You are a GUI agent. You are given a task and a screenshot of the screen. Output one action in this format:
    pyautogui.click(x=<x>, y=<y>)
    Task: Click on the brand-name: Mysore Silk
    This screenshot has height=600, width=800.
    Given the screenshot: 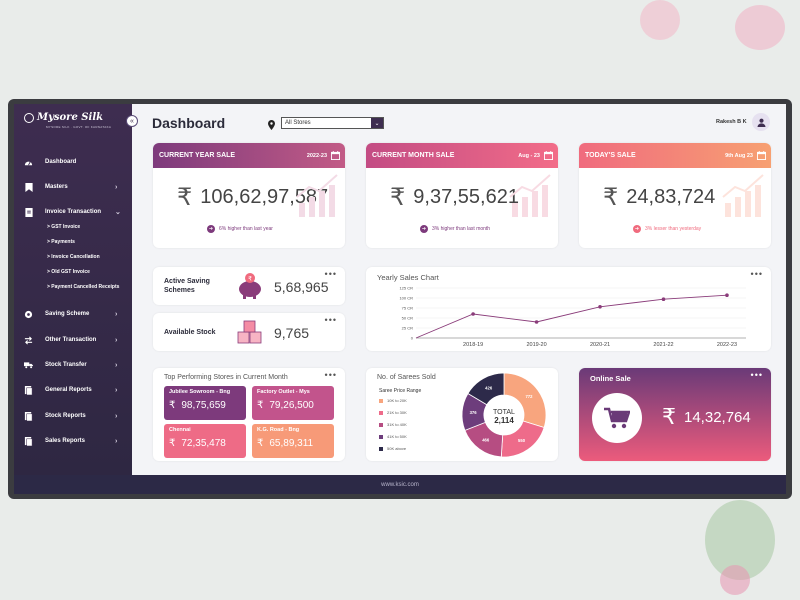 What is the action you would take?
    pyautogui.click(x=70, y=117)
    